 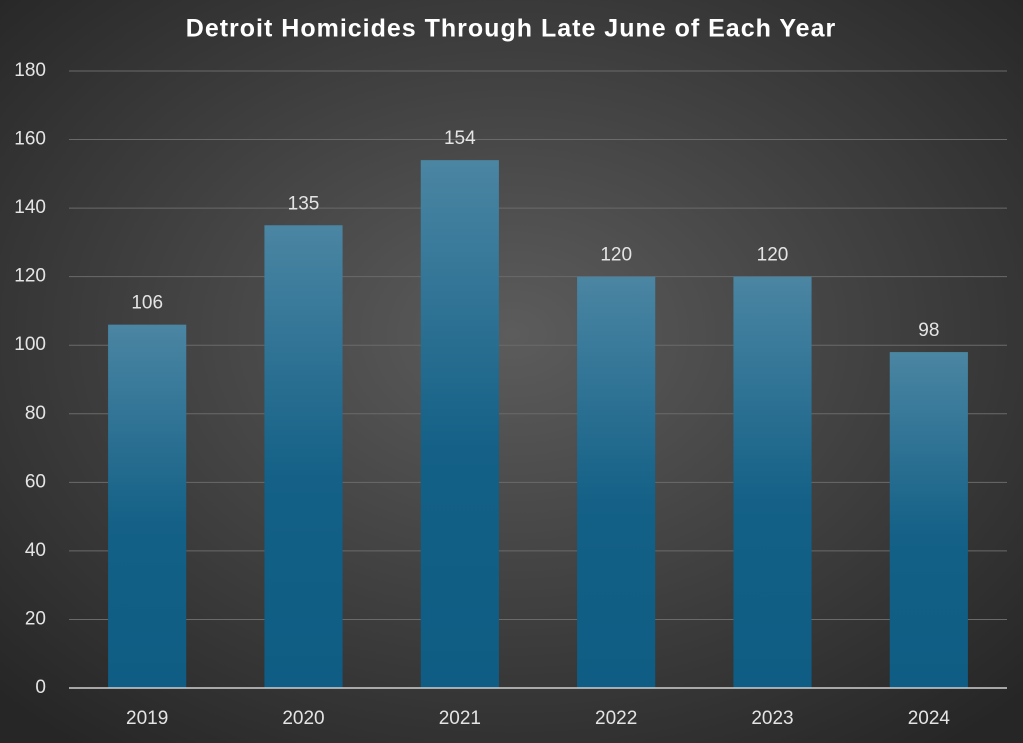 What do you see at coordinates (30, 70) in the screenshot?
I see `y-tick-label: 180` at bounding box center [30, 70].